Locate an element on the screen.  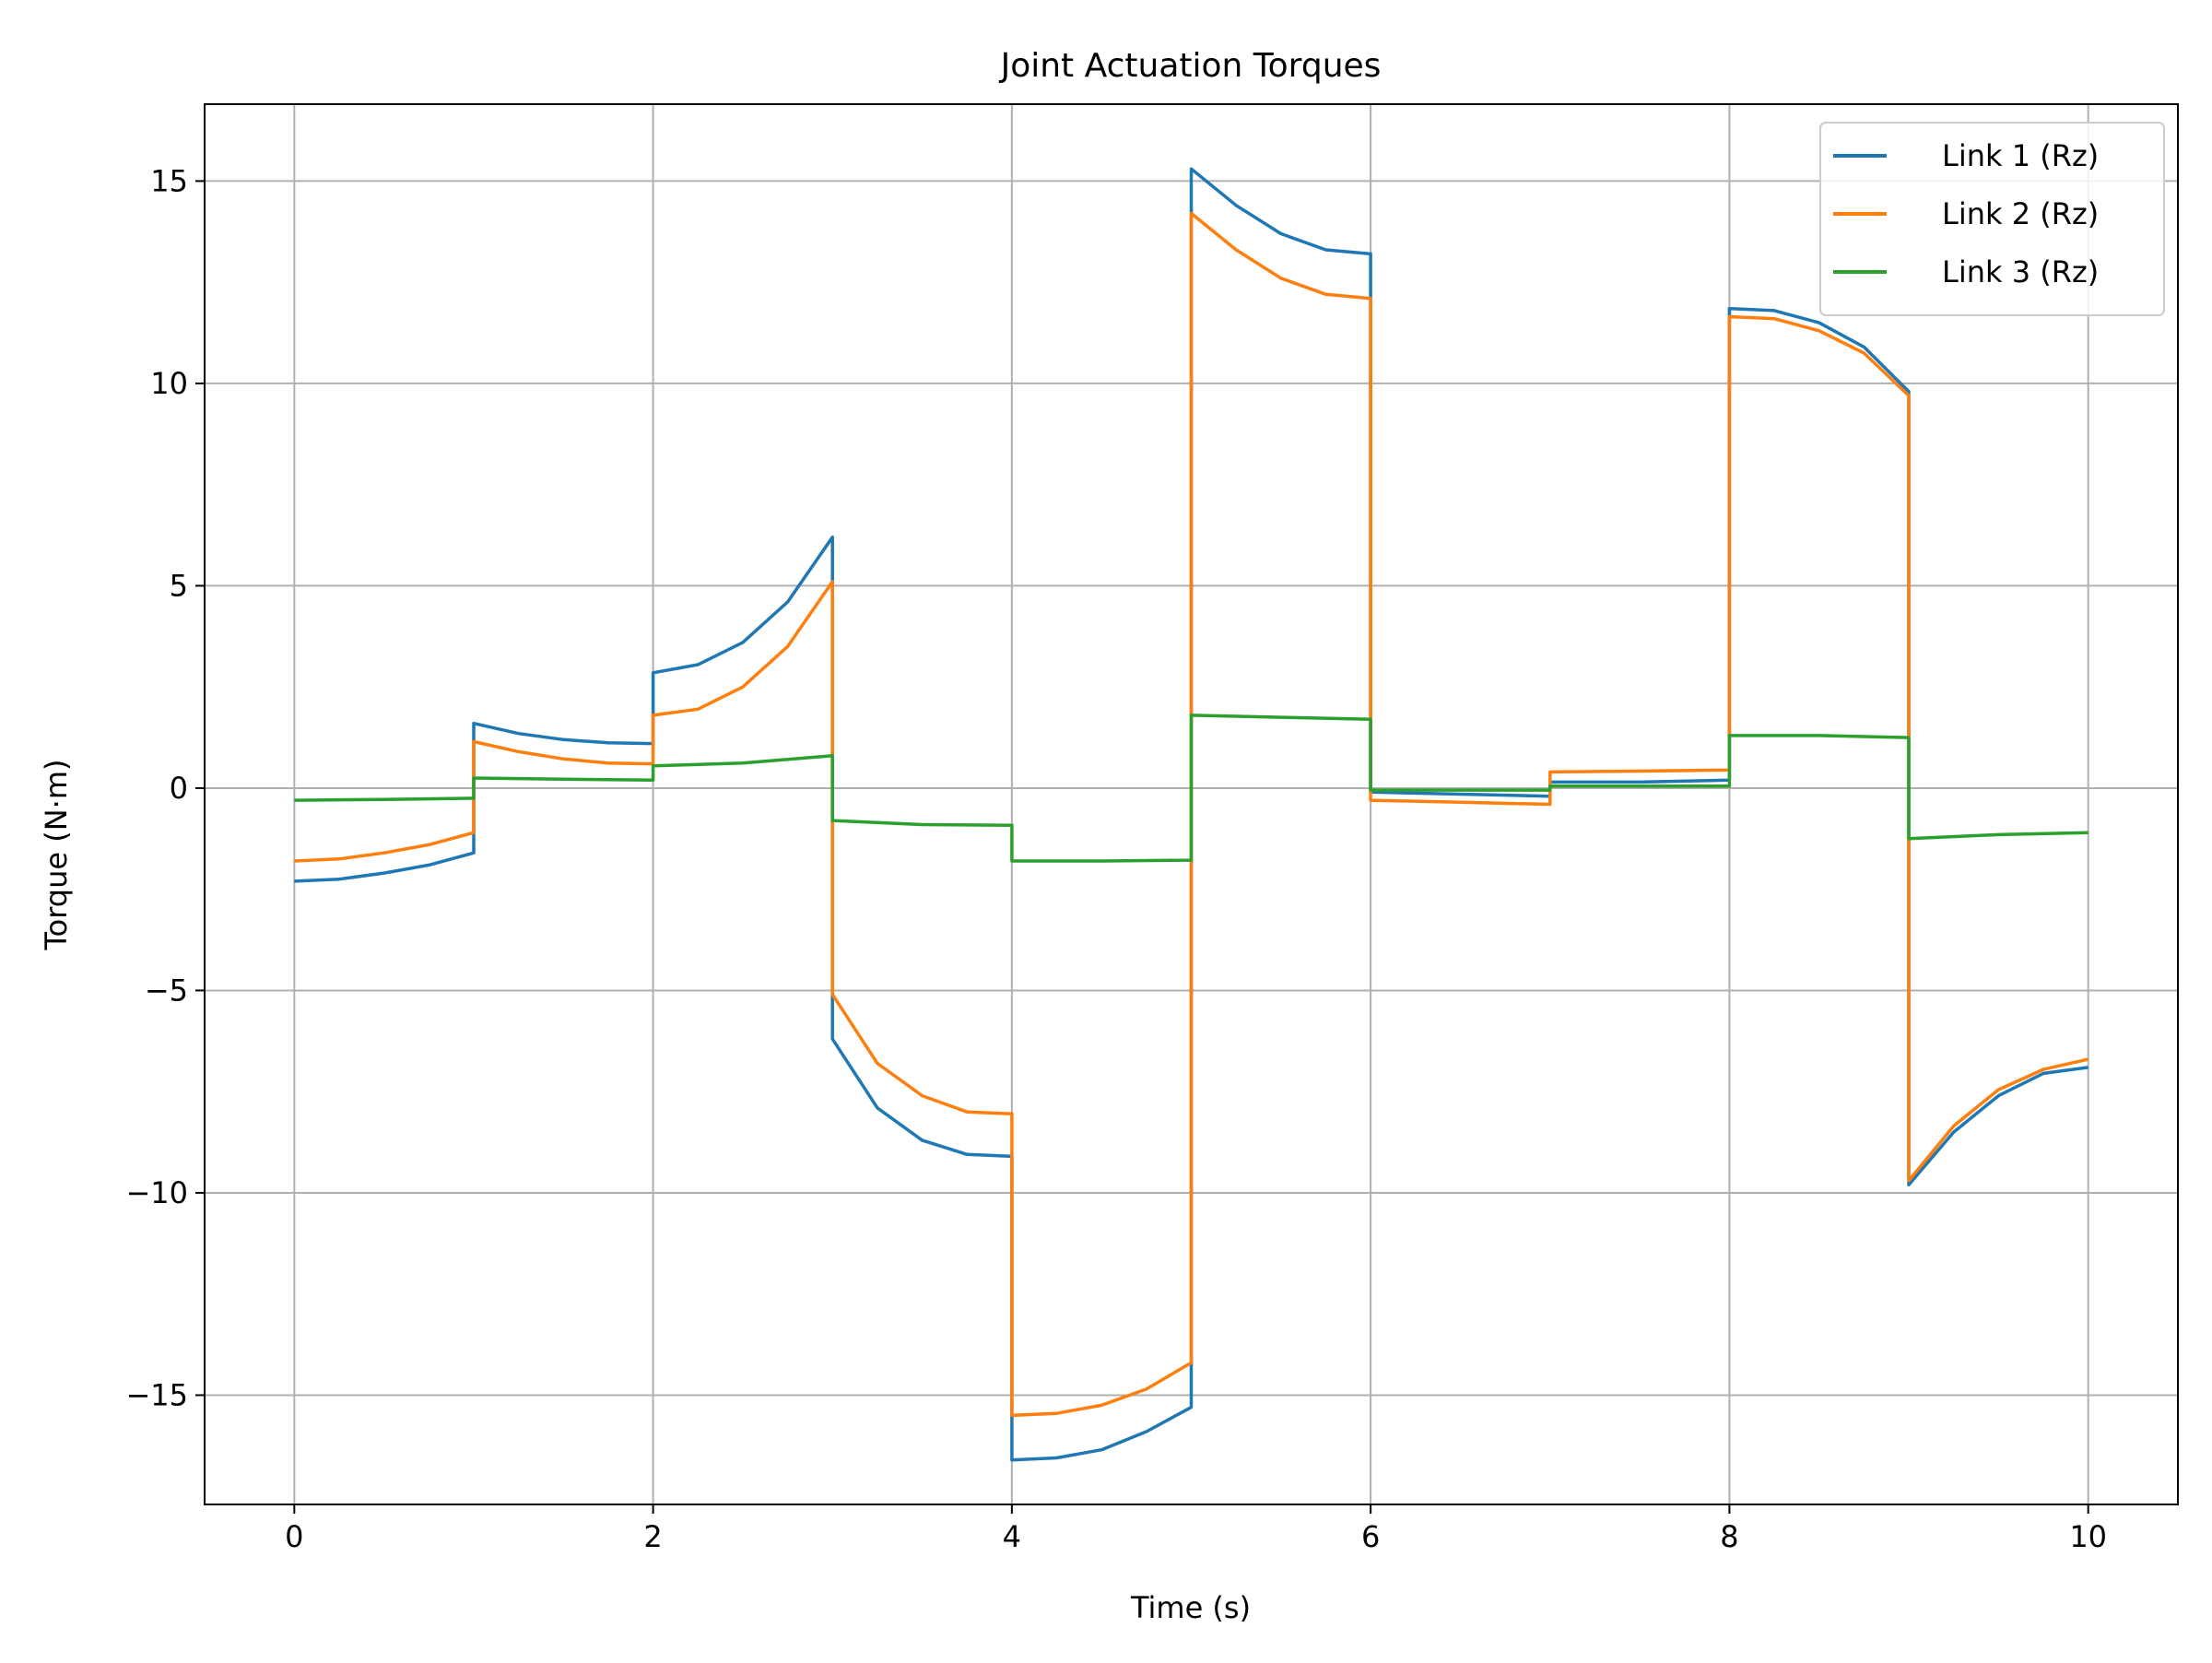
x-tick-label: 2 is located at coordinates (652, 1536).